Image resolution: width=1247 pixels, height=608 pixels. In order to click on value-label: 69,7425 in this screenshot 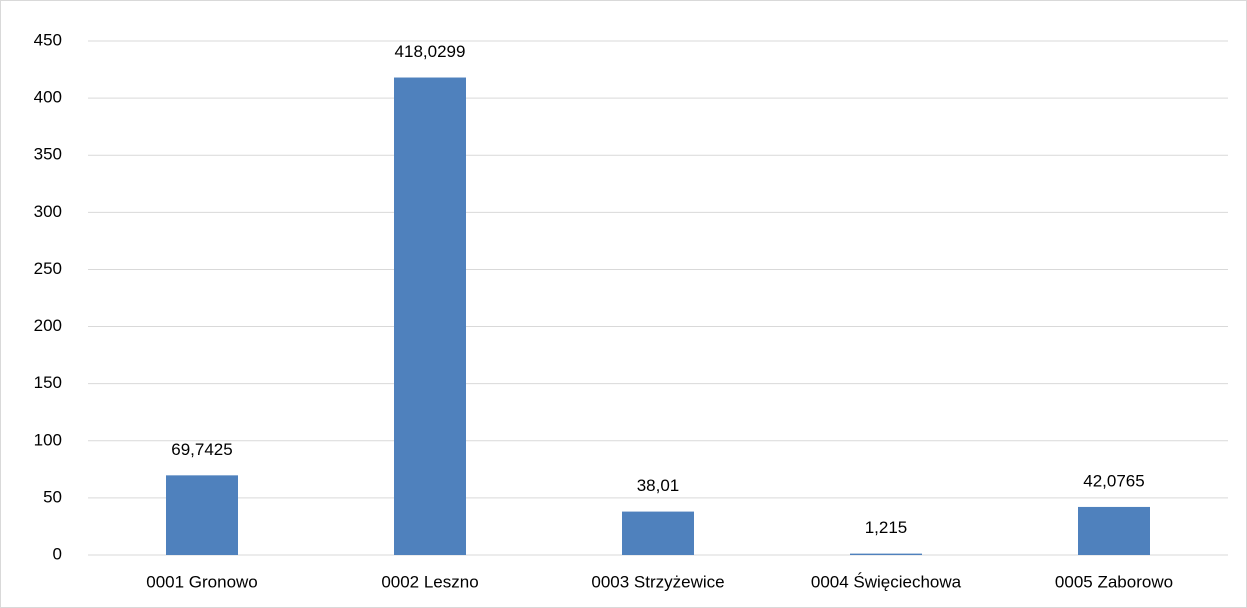, I will do `click(201, 449)`.